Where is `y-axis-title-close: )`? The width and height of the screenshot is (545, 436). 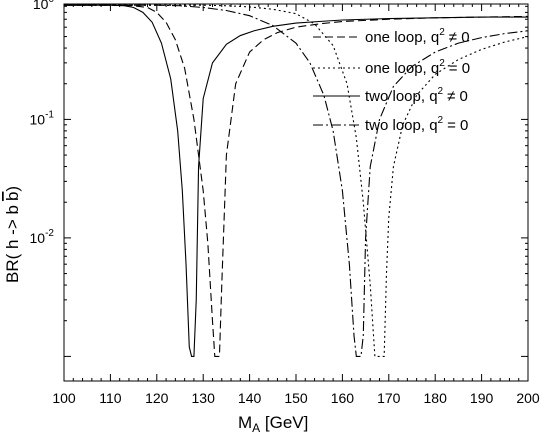
y-axis-title-close: ) is located at coordinates (12, 189).